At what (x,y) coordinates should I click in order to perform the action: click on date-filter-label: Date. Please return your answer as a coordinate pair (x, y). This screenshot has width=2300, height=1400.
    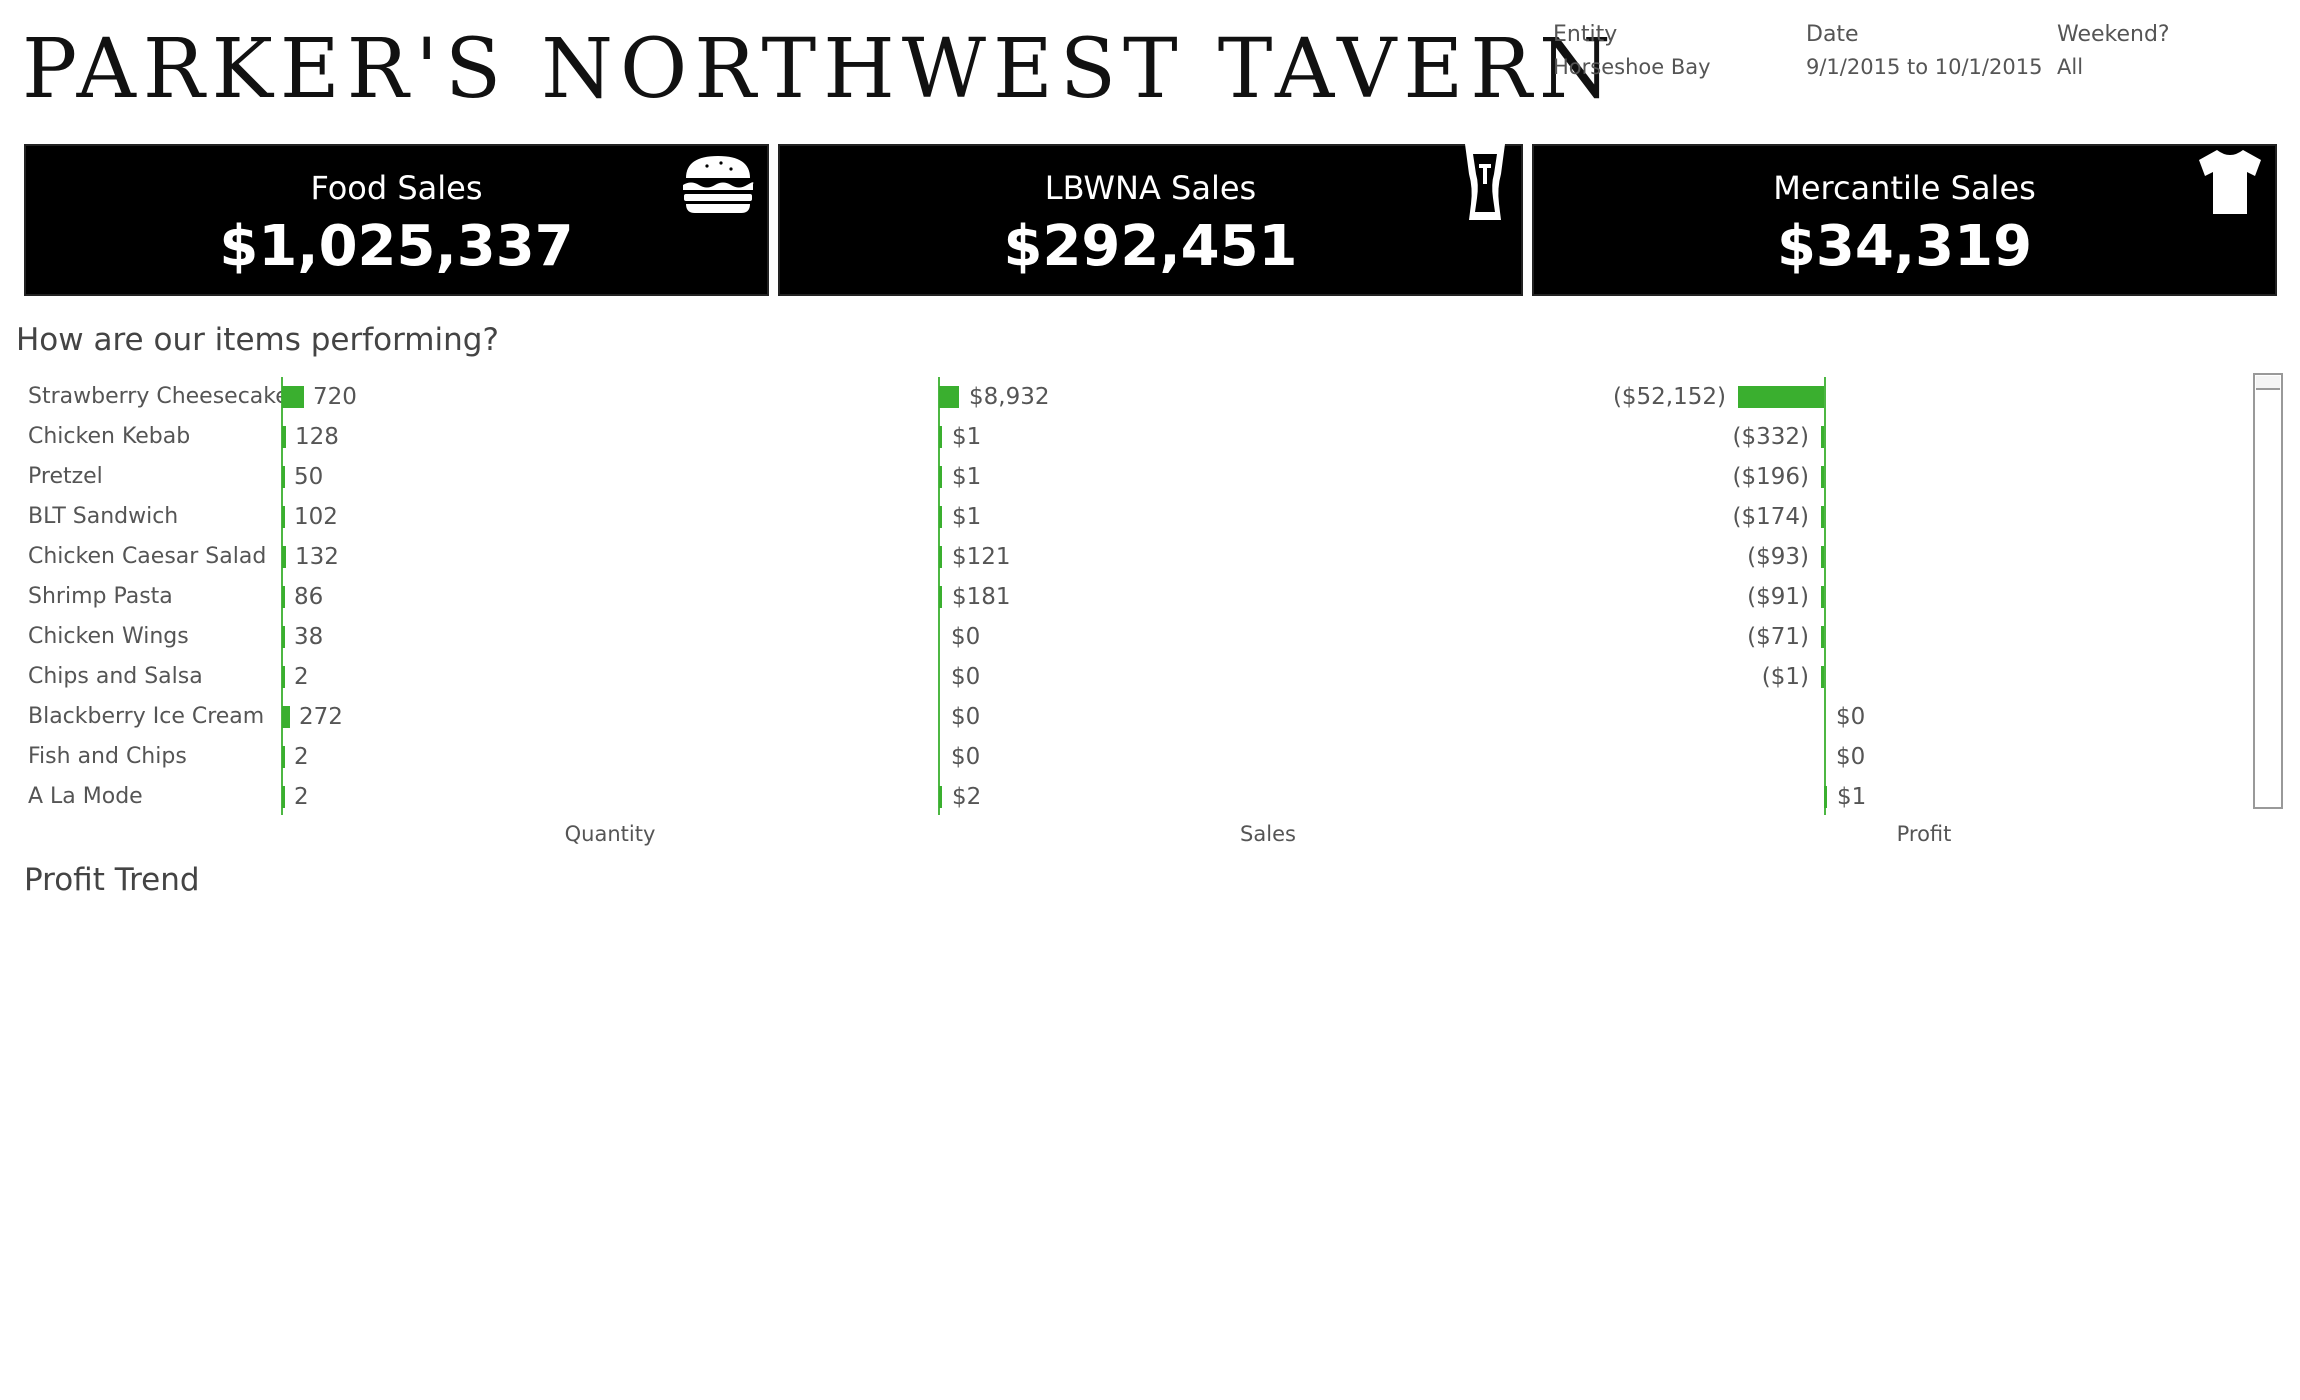
    Looking at the image, I should click on (1832, 34).